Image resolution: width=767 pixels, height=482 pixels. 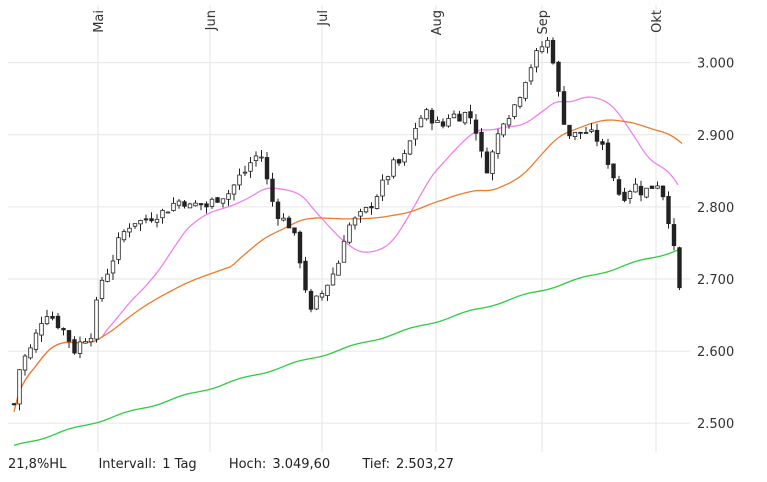 What do you see at coordinates (247, 464) in the screenshot?
I see `high-label: Hoch:` at bounding box center [247, 464].